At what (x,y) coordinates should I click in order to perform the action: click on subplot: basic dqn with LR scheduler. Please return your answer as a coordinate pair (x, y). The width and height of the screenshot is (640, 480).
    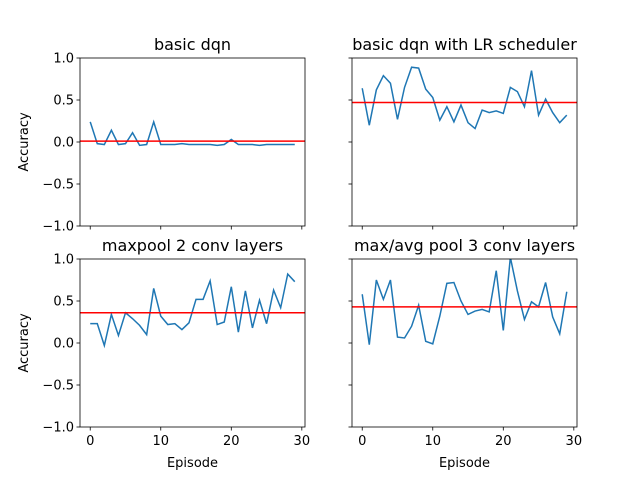
    Looking at the image, I should click on (463, 132).